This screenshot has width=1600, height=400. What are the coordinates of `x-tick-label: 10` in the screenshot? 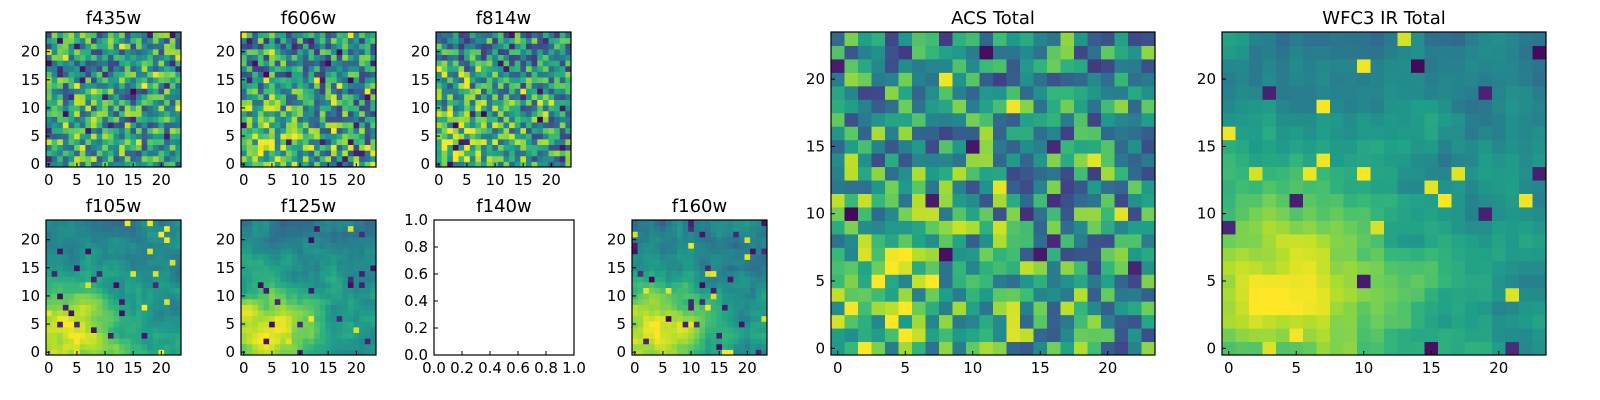 It's located at (300, 368).